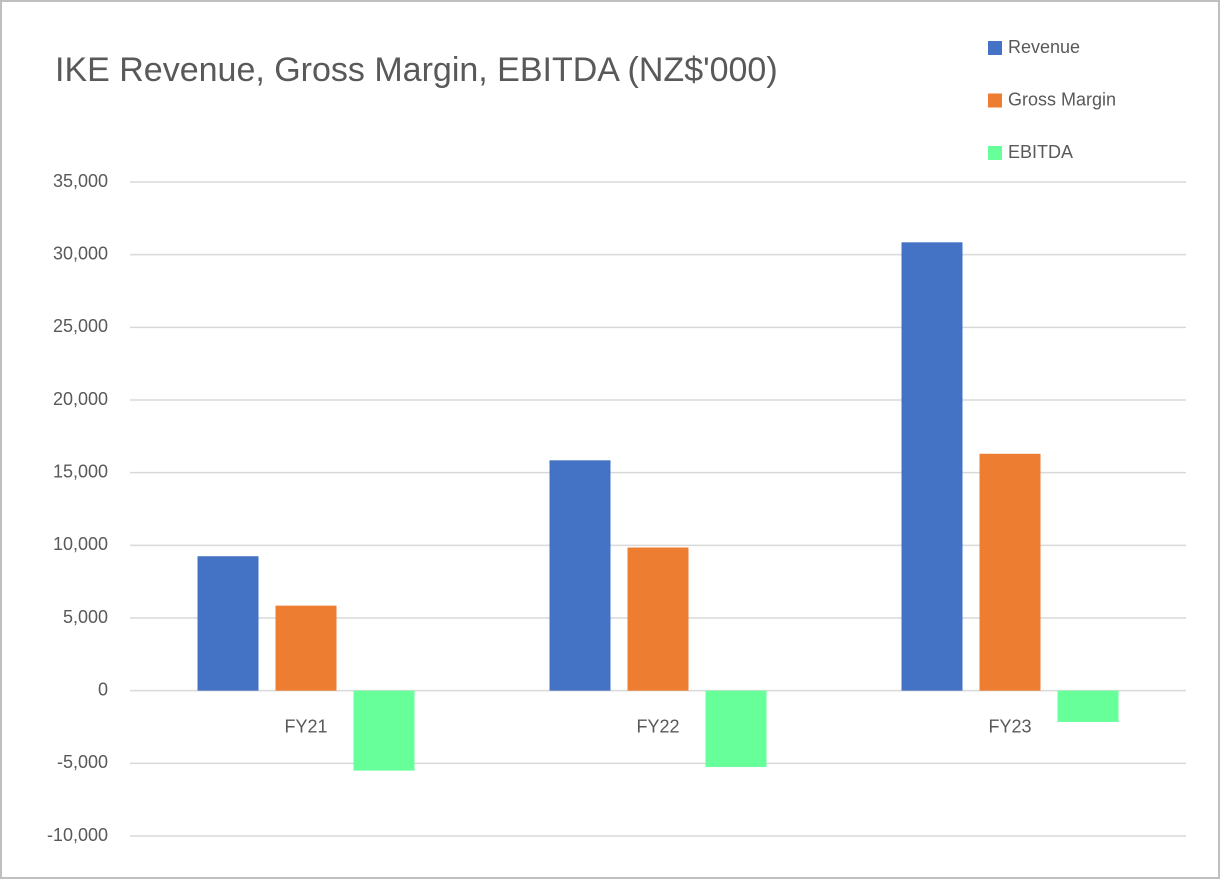 Image resolution: width=1220 pixels, height=879 pixels. What do you see at coordinates (77, 835) in the screenshot?
I see `y-tick-label: -10,000` at bounding box center [77, 835].